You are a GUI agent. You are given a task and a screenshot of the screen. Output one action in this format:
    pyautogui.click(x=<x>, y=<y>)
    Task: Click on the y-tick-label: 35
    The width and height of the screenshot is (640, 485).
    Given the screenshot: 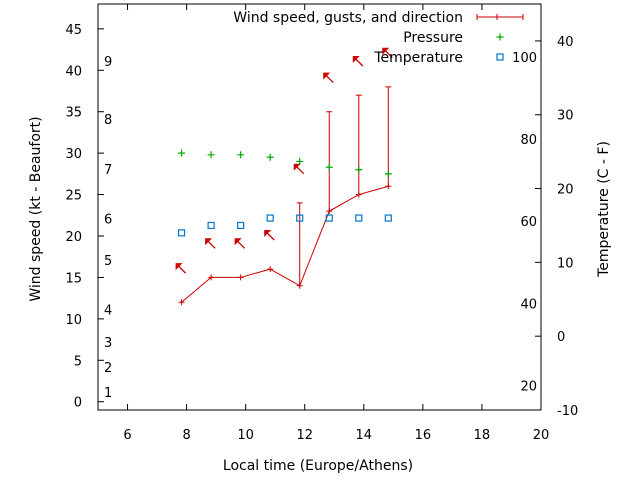 What is the action you would take?
    pyautogui.click(x=73, y=113)
    